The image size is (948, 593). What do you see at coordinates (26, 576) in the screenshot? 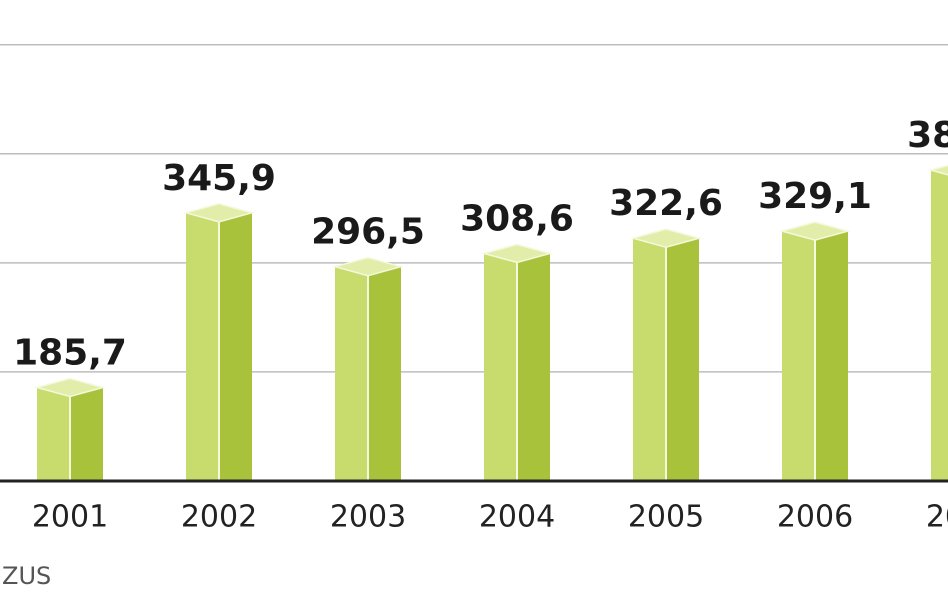
I see `source: ZUS` at bounding box center [26, 576].